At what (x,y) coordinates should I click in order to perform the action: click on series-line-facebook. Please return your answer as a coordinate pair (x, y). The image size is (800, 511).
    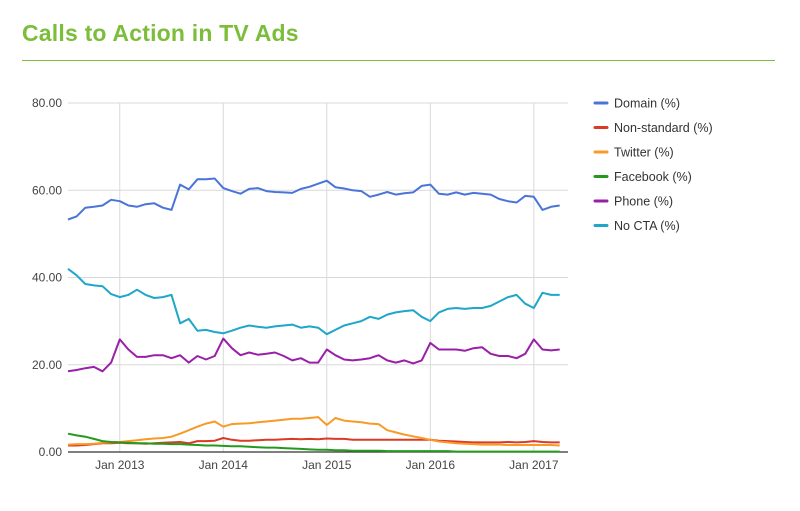
    Looking at the image, I should click on (313, 442).